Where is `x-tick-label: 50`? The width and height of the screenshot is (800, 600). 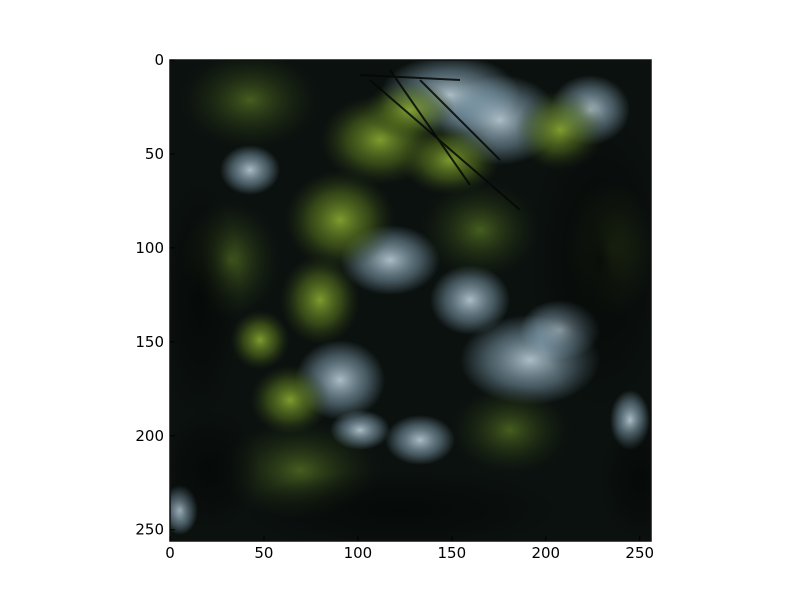
x-tick-label: 50 is located at coordinates (263, 553).